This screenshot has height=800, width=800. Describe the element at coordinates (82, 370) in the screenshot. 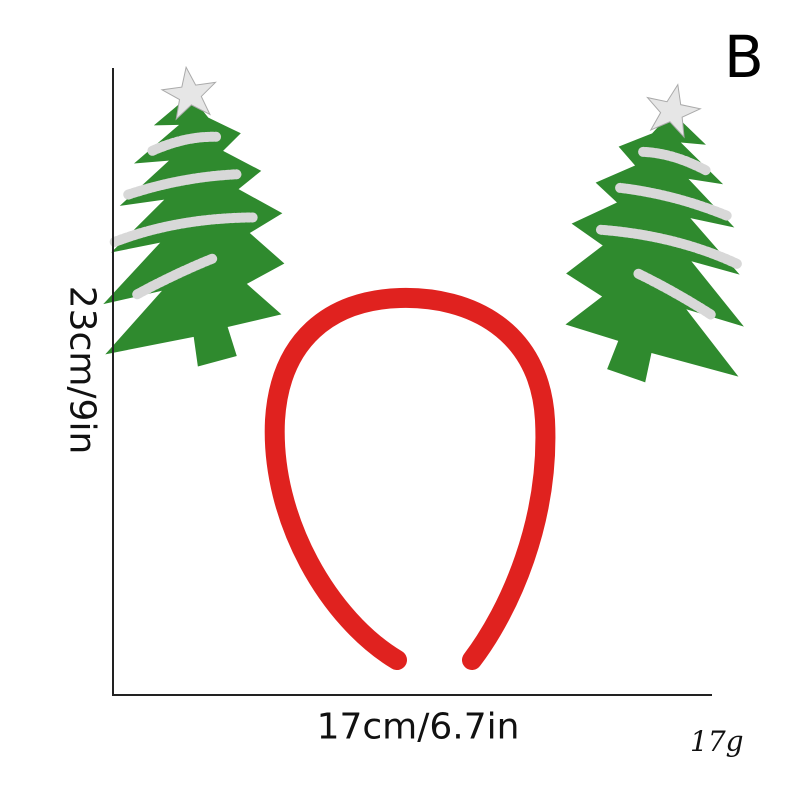

I see `height-label: 23cm/9in` at that location.